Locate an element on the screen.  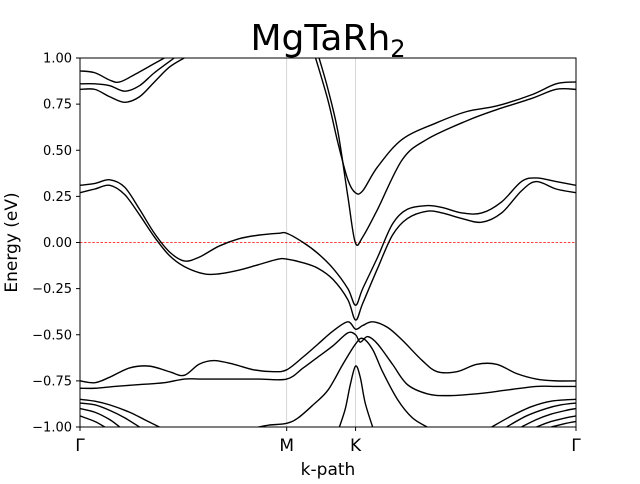
chart-title: MgTaRh2 is located at coordinates (327, 40).